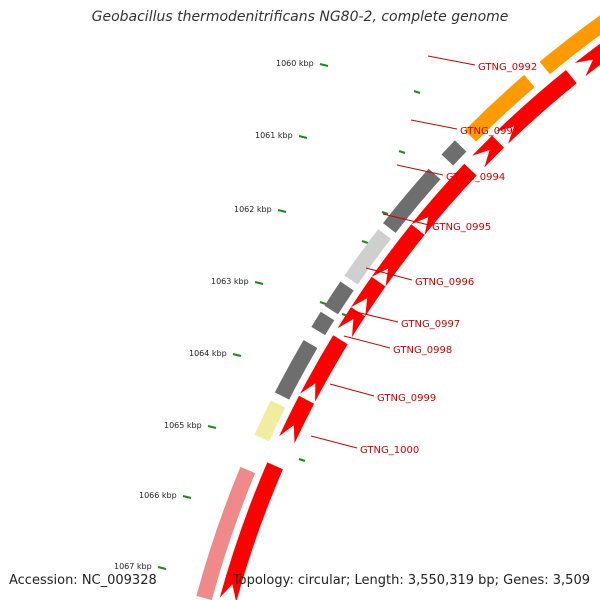 The height and width of the screenshot is (600, 600). I want to click on gene-label: GTNG_0994, so click(475, 177).